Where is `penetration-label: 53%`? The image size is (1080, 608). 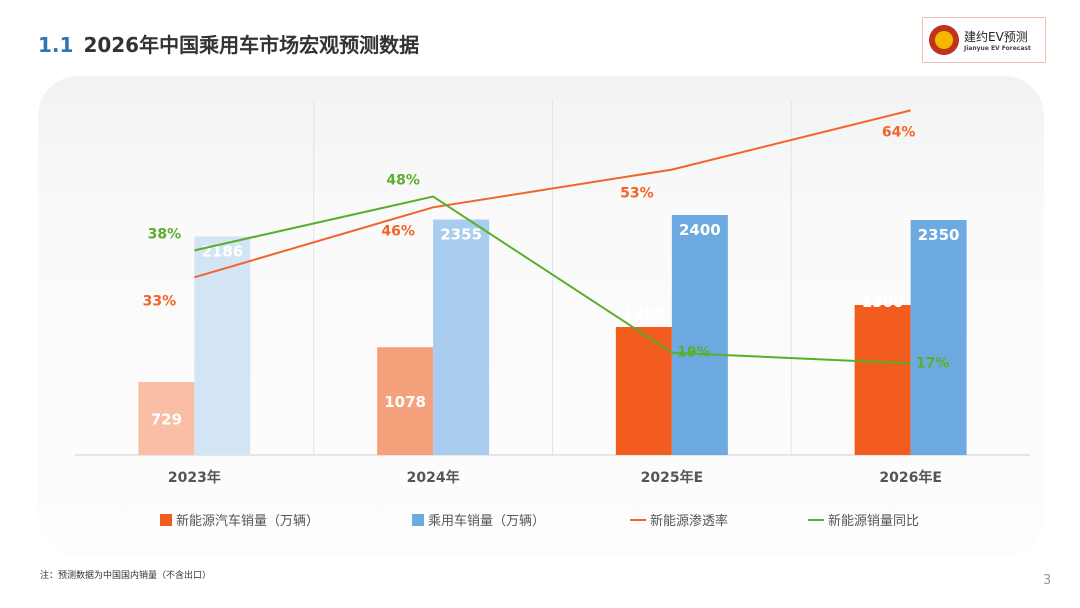 penetration-label: 53% is located at coordinates (637, 194).